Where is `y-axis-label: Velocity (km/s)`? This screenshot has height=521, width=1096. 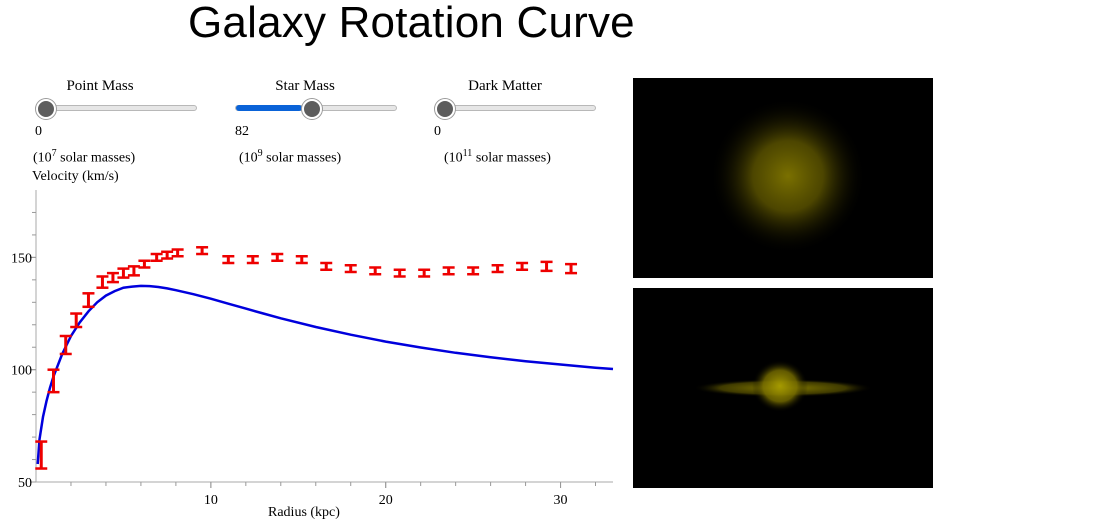
y-axis-label: Velocity (km/s) is located at coordinates (75, 176).